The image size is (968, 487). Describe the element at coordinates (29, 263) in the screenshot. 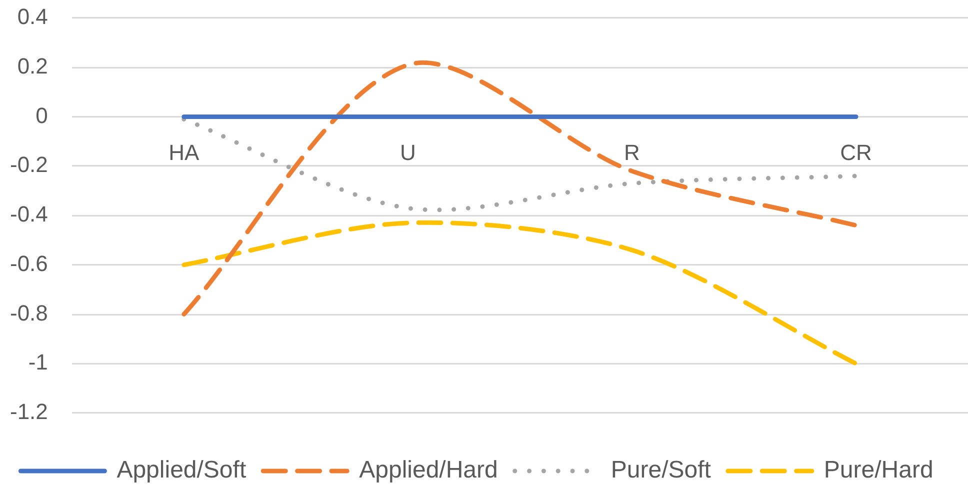

I see `y-tick-label: -0.6` at that location.